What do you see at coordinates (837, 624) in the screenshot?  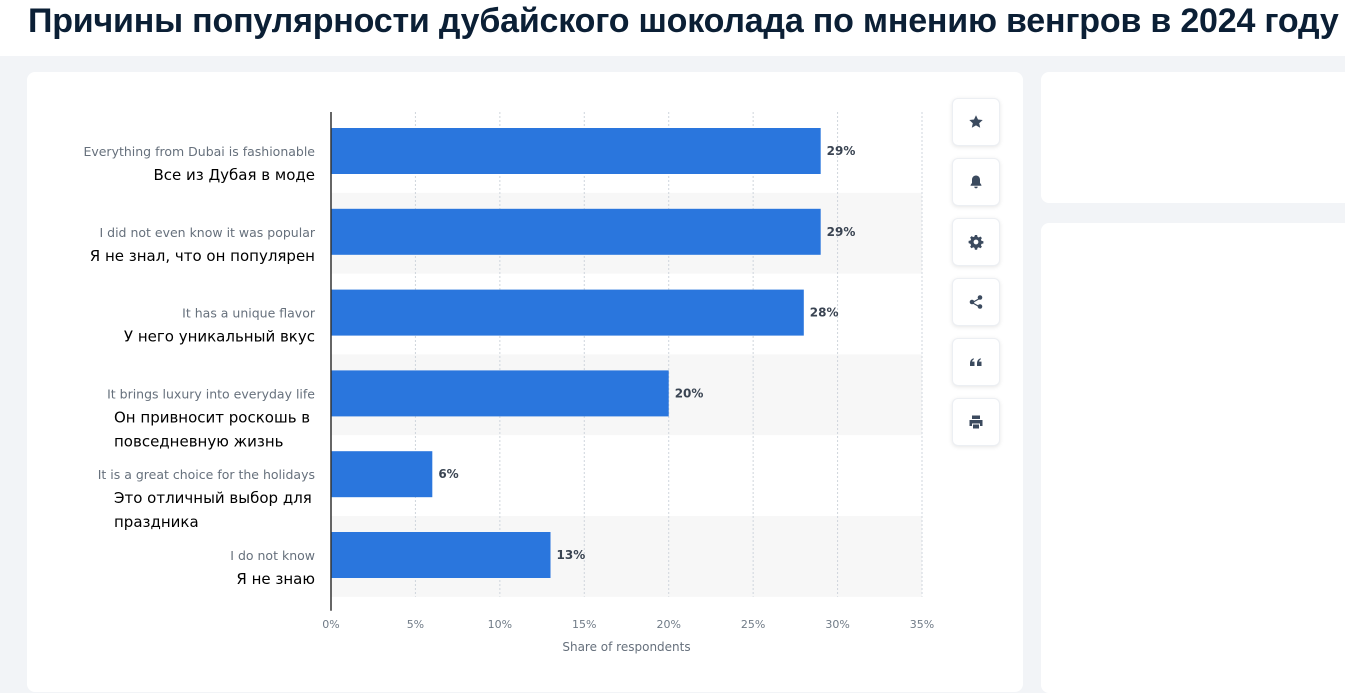 I see `x-tick-label: 30%` at bounding box center [837, 624].